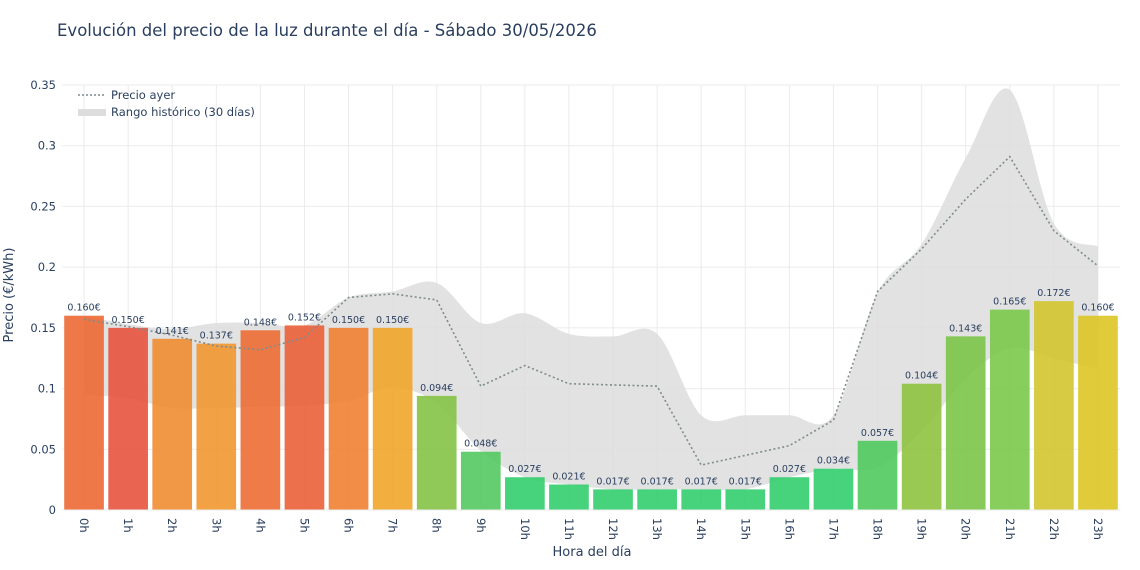  What do you see at coordinates (921, 376) in the screenshot?
I see `bar-value-label: 0.104€` at bounding box center [921, 376].